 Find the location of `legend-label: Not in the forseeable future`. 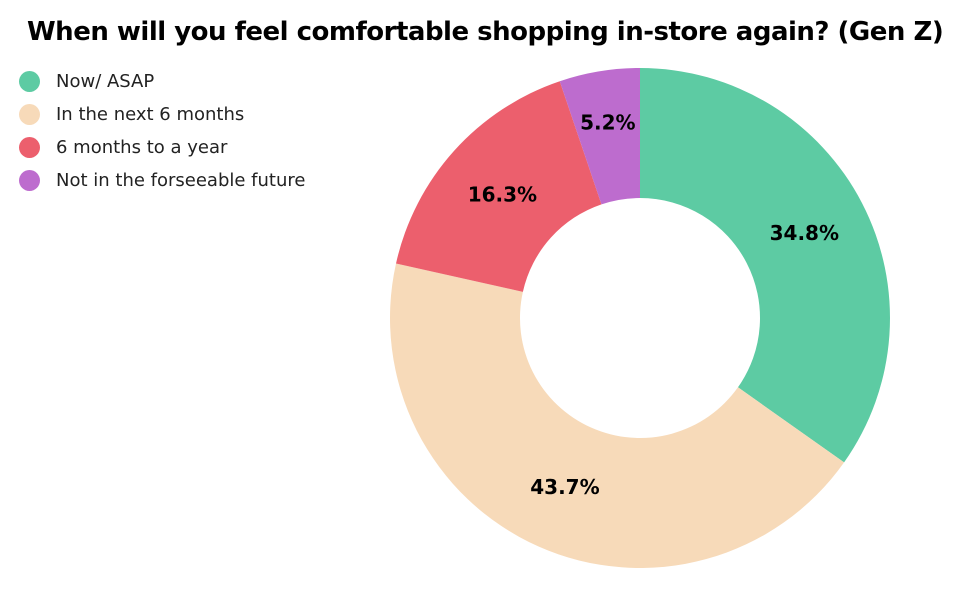

legend-label: Not in the forseeable future is located at coordinates (181, 180).